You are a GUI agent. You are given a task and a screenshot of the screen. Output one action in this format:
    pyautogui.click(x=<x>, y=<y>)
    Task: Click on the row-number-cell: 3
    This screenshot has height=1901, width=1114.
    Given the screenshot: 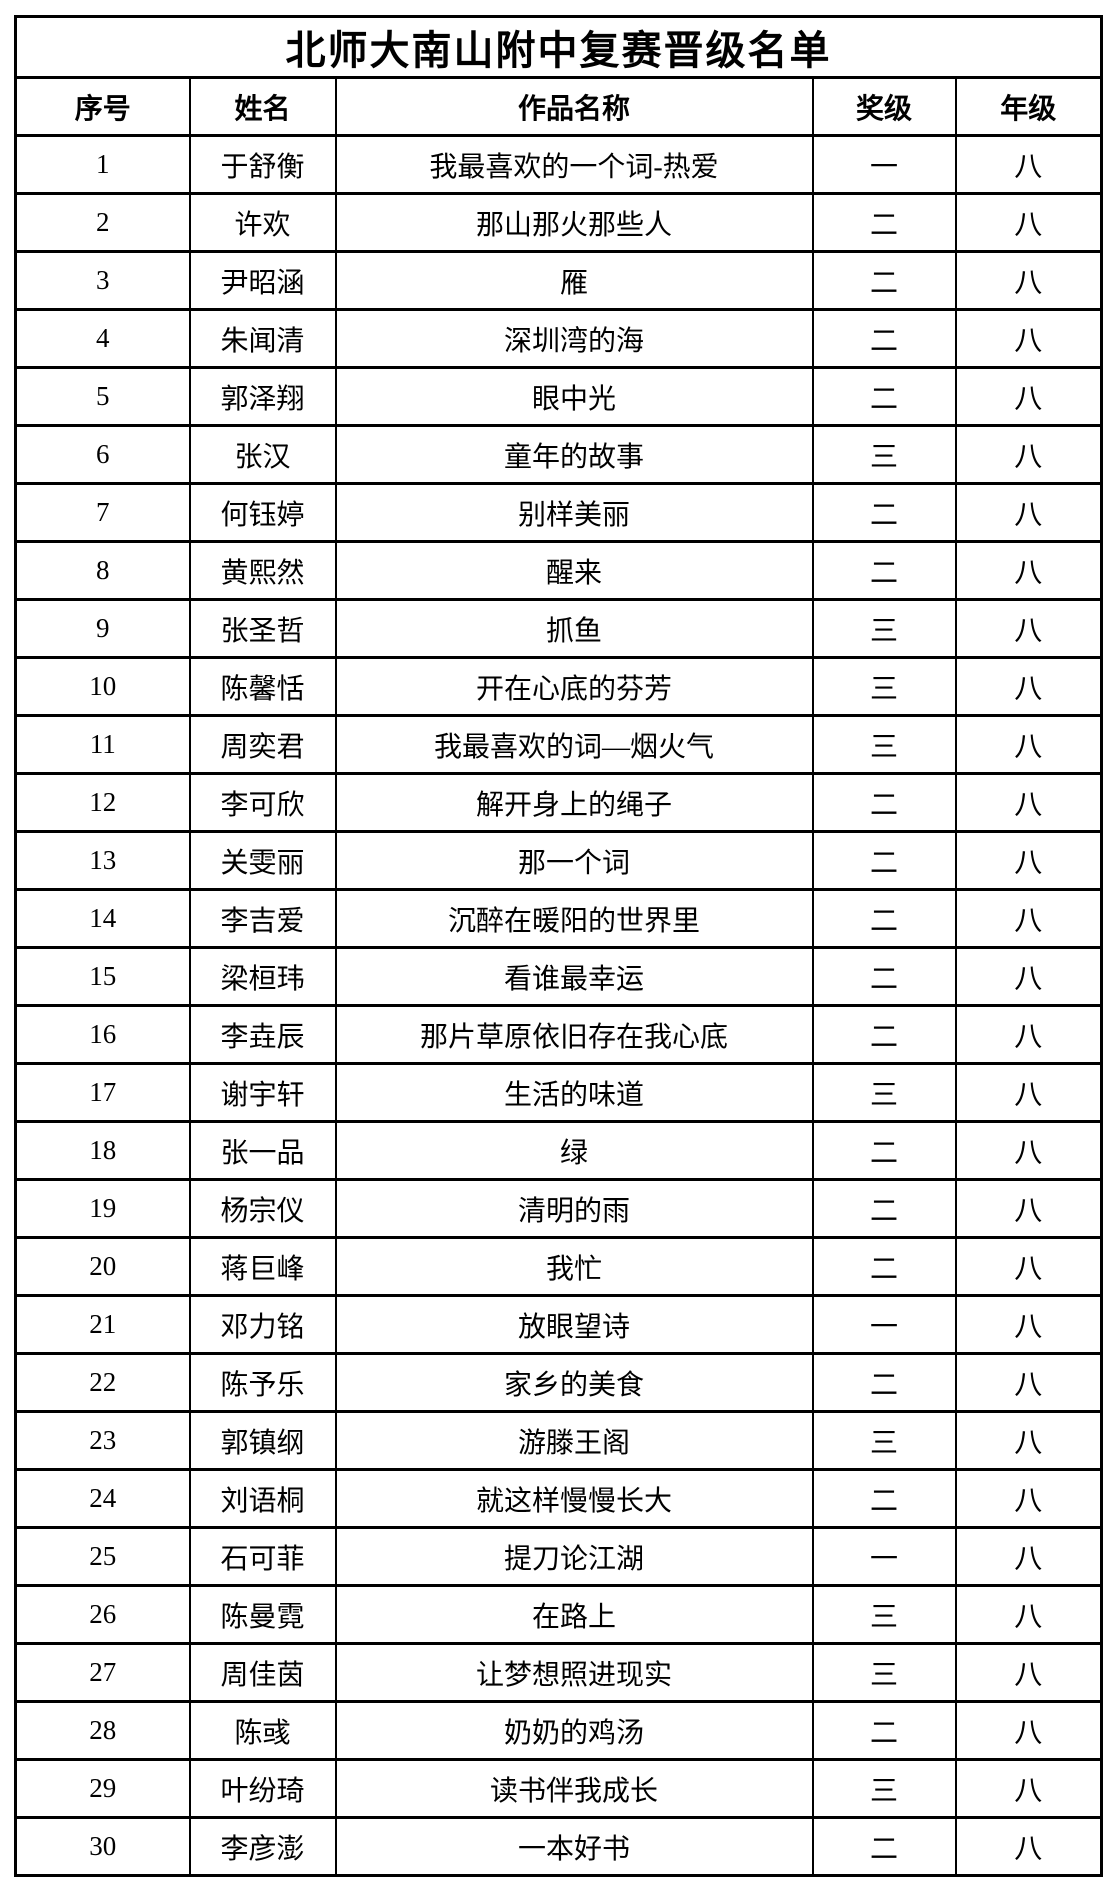 What is the action you would take?
    pyautogui.click(x=102, y=280)
    